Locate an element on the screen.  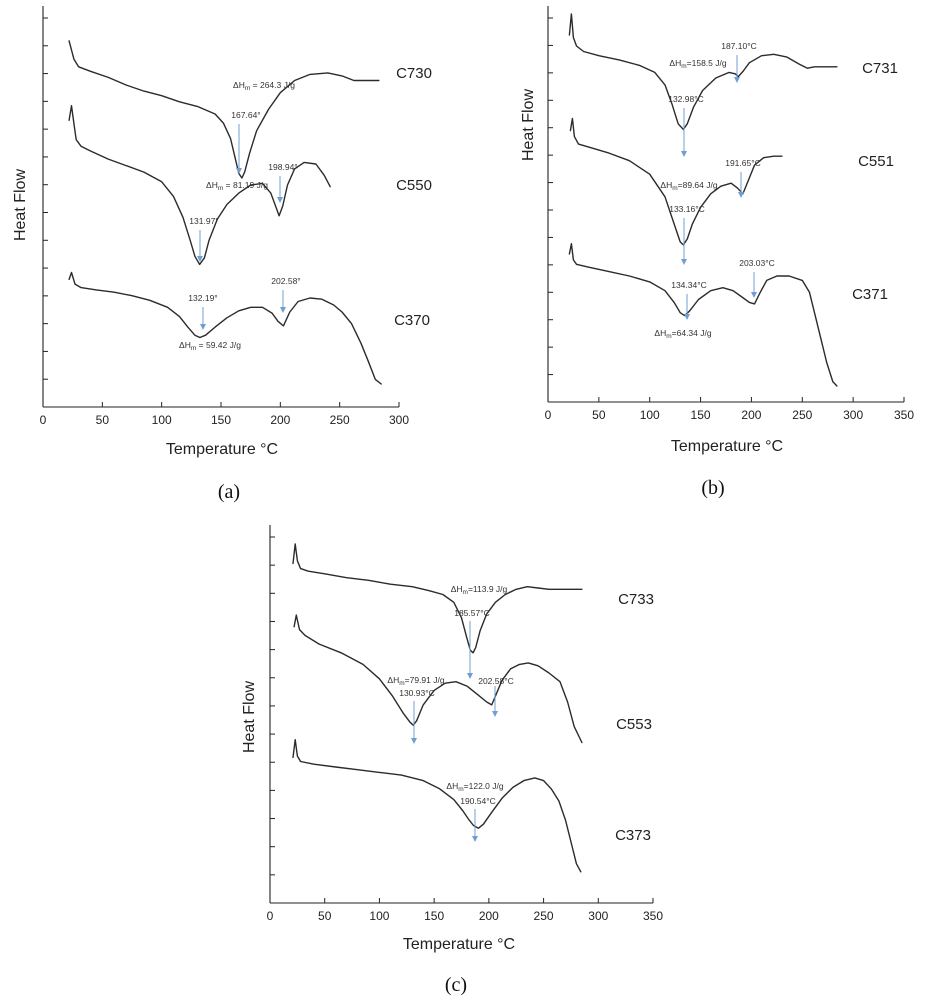
panel-caption: (c) is located at coordinates (456, 985).